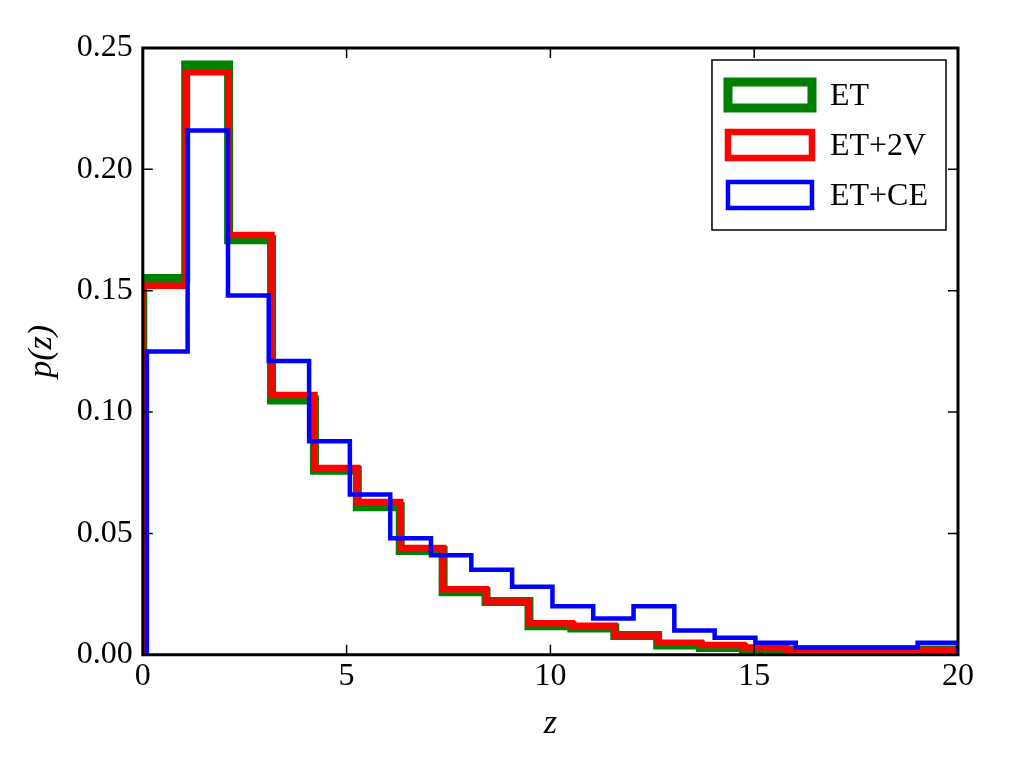 The height and width of the screenshot is (774, 1013). I want to click on legend-label: ET+CE, so click(878, 194).